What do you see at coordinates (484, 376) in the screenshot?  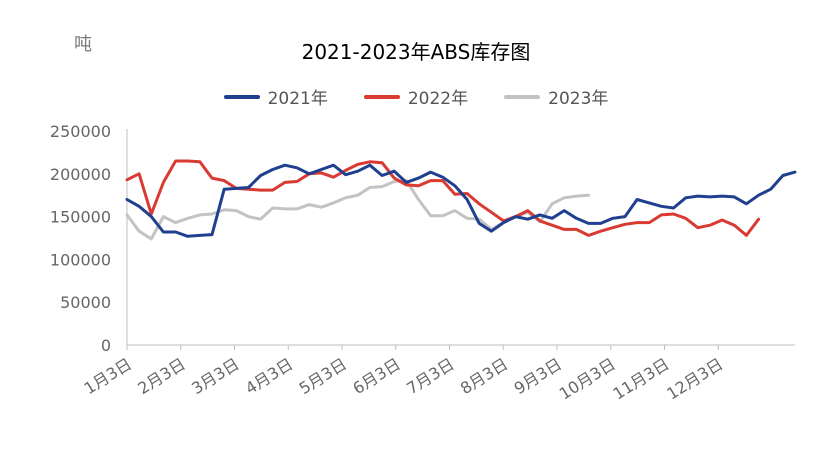 I see `x-tick-label: 8月3日` at bounding box center [484, 376].